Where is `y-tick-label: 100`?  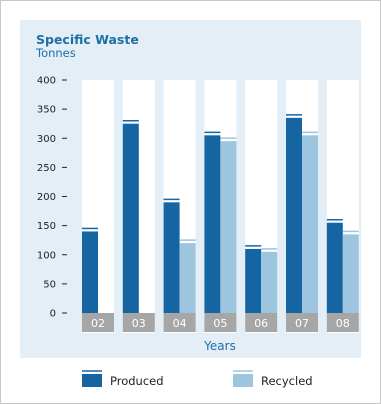
y-tick-label: 100 is located at coordinates (46, 255).